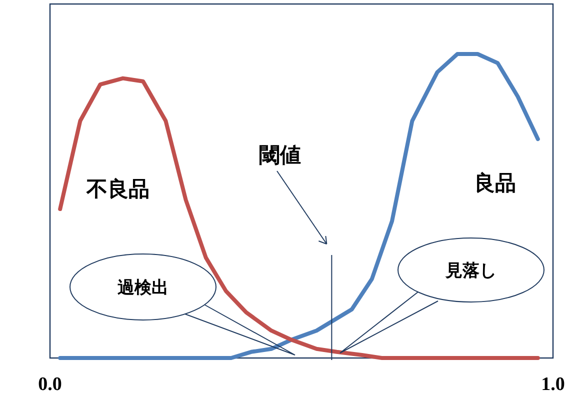 The image size is (575, 410). What do you see at coordinates (118, 189) in the screenshot?
I see `series-label: 不良品` at bounding box center [118, 189].